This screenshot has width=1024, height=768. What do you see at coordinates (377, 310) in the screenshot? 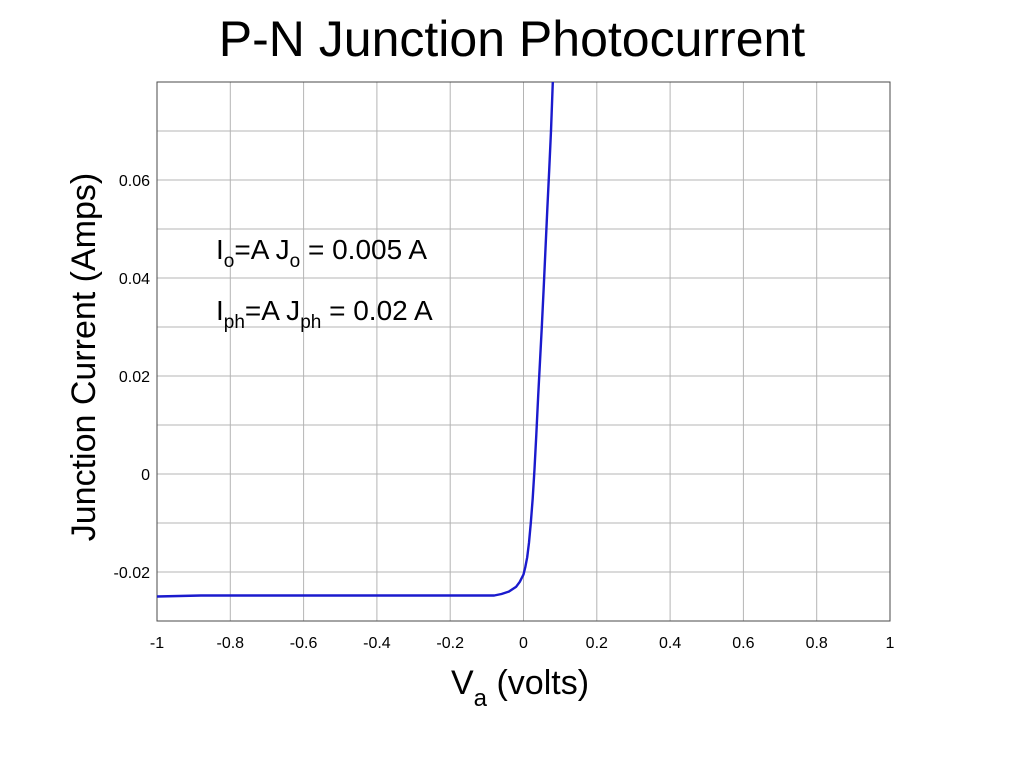
I see `annotation-iph-rest2: = 0.02 A` at bounding box center [377, 310].